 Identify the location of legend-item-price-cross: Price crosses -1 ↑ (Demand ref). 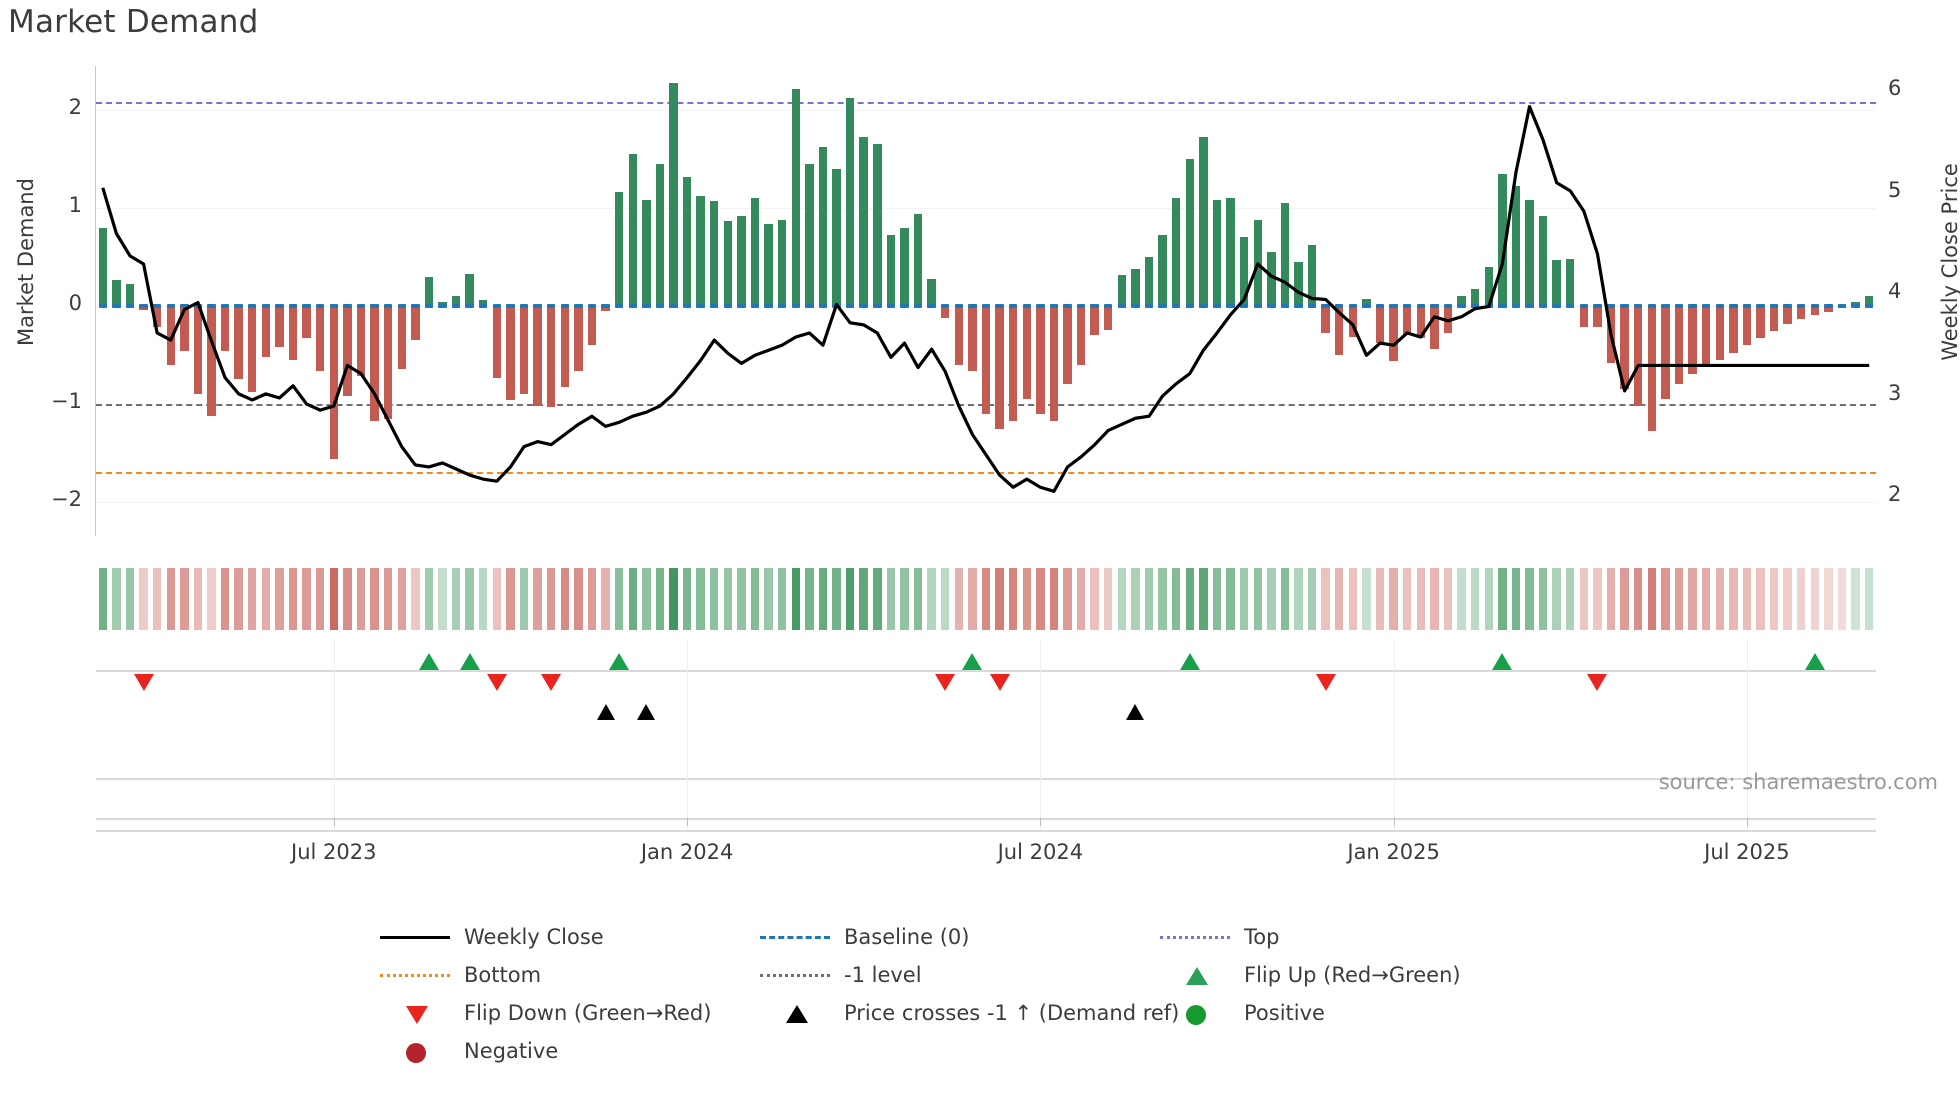
(969, 1013).